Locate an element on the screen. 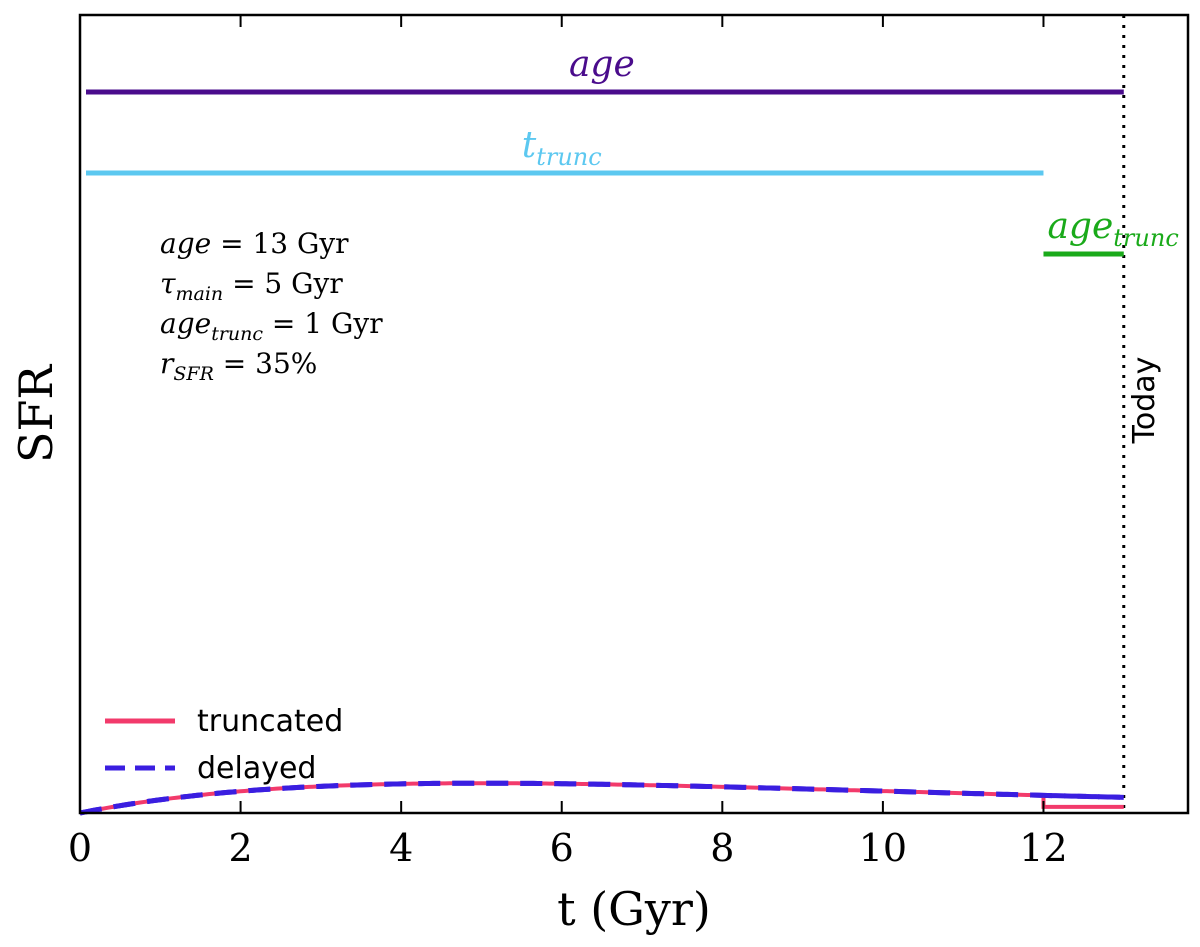  x-tick-label: 8 is located at coordinates (722, 848).